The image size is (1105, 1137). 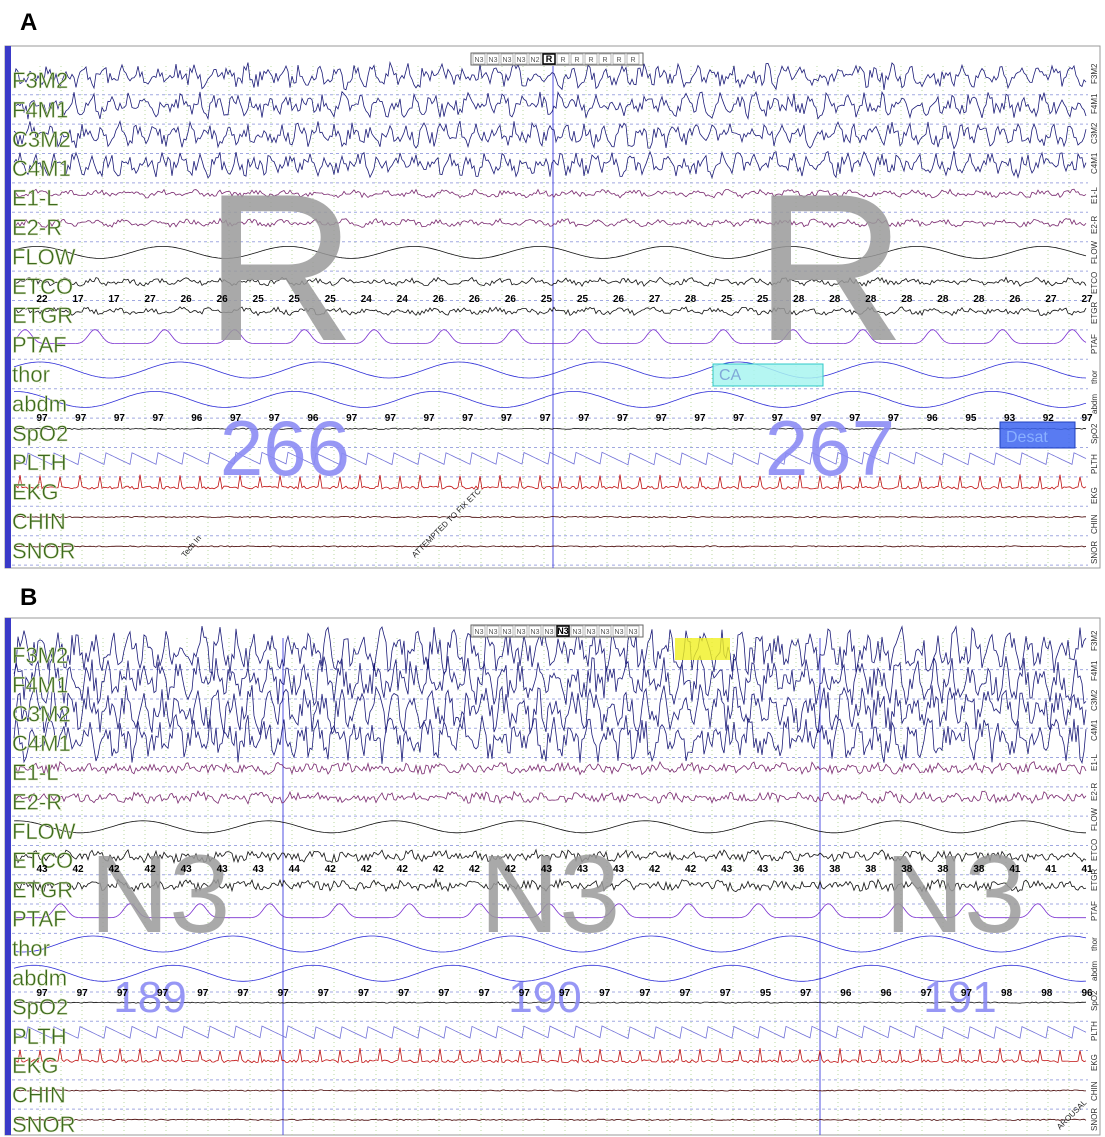 What do you see at coordinates (285, 448) in the screenshot?
I see `epoch-number: 266` at bounding box center [285, 448].